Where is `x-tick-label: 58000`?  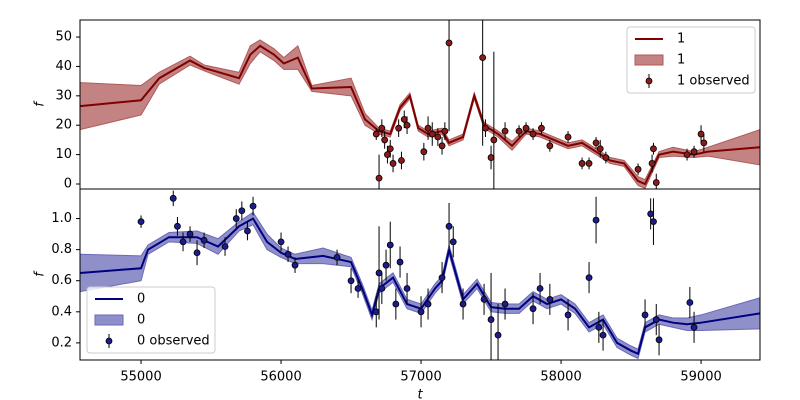
x-tick-label: 58000 is located at coordinates (560, 377).